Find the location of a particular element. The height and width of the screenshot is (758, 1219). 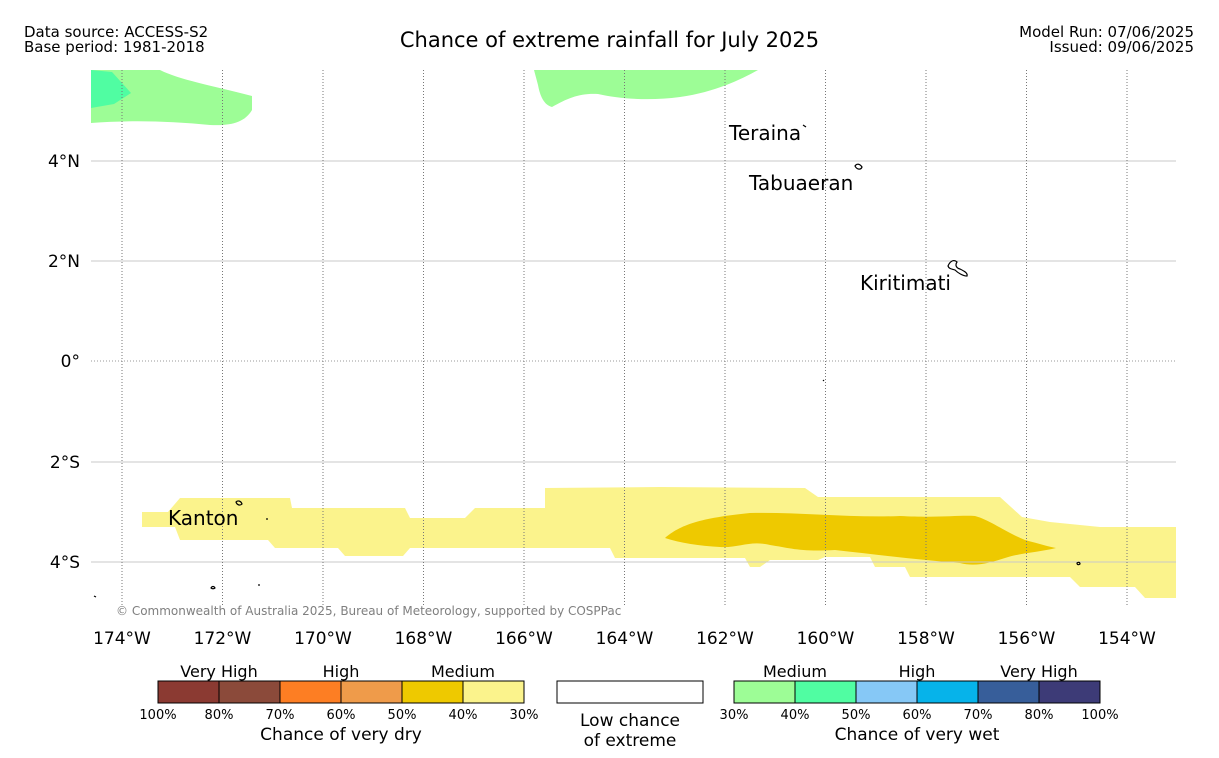

legend-wet-tick: 100% is located at coordinates (1099, 715).